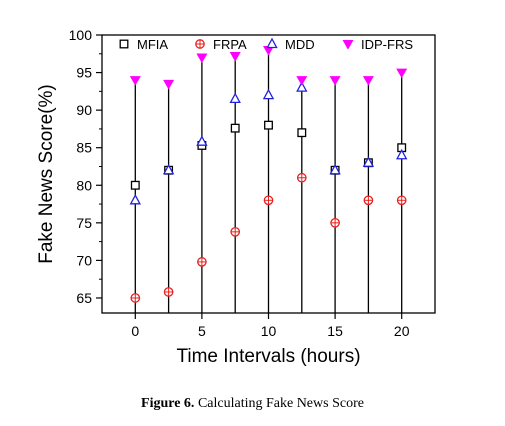  I want to click on legend: MFIA FRPA MDD IDP-FRS, so click(266, 44).